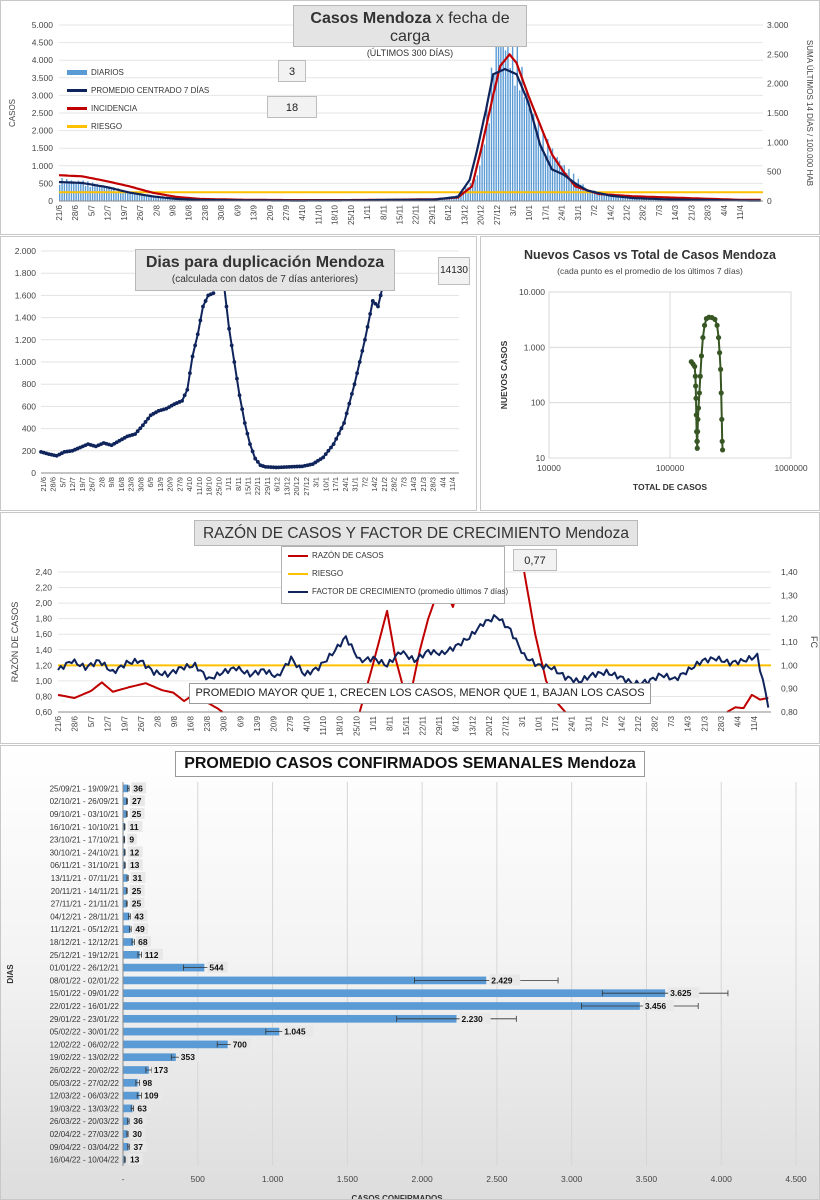 This screenshot has width=820, height=1200. I want to click on y-tick-label: 1.000, so click(535, 347).